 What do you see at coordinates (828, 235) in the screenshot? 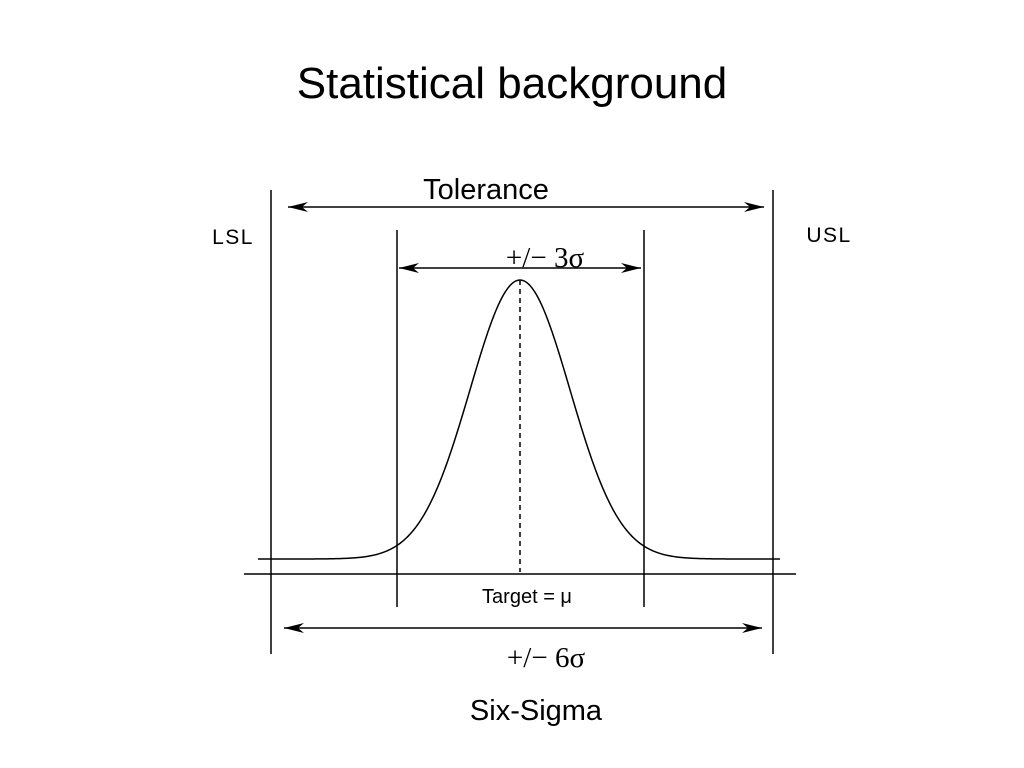
I see `usl-label: USL` at bounding box center [828, 235].